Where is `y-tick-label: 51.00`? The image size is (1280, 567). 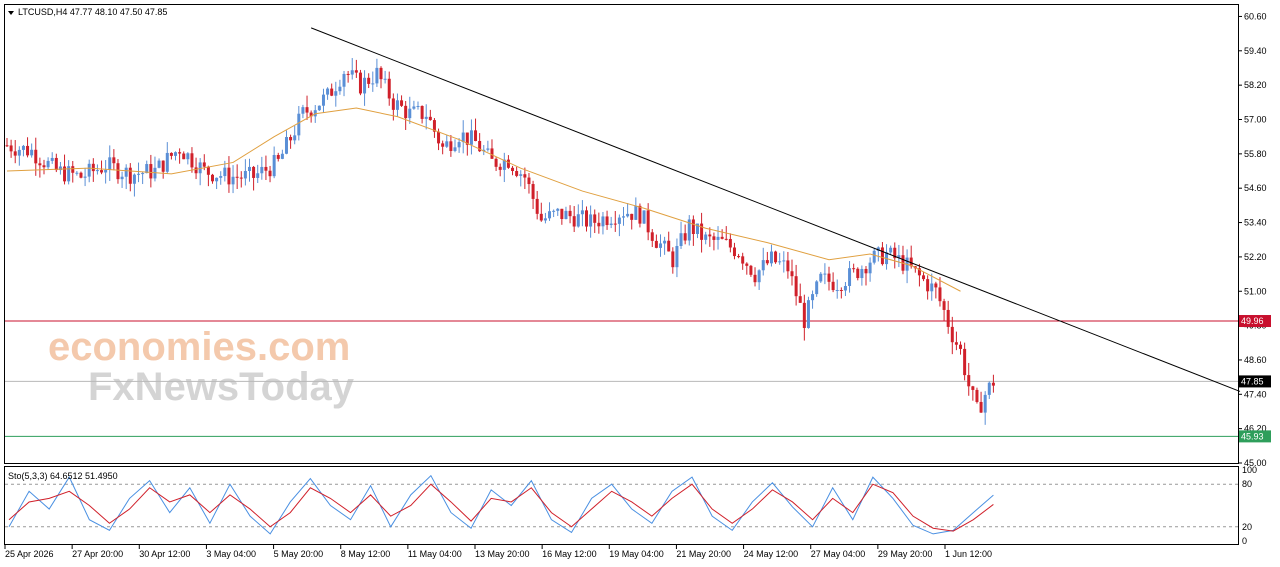
y-tick-label: 51.00 is located at coordinates (1255, 291).